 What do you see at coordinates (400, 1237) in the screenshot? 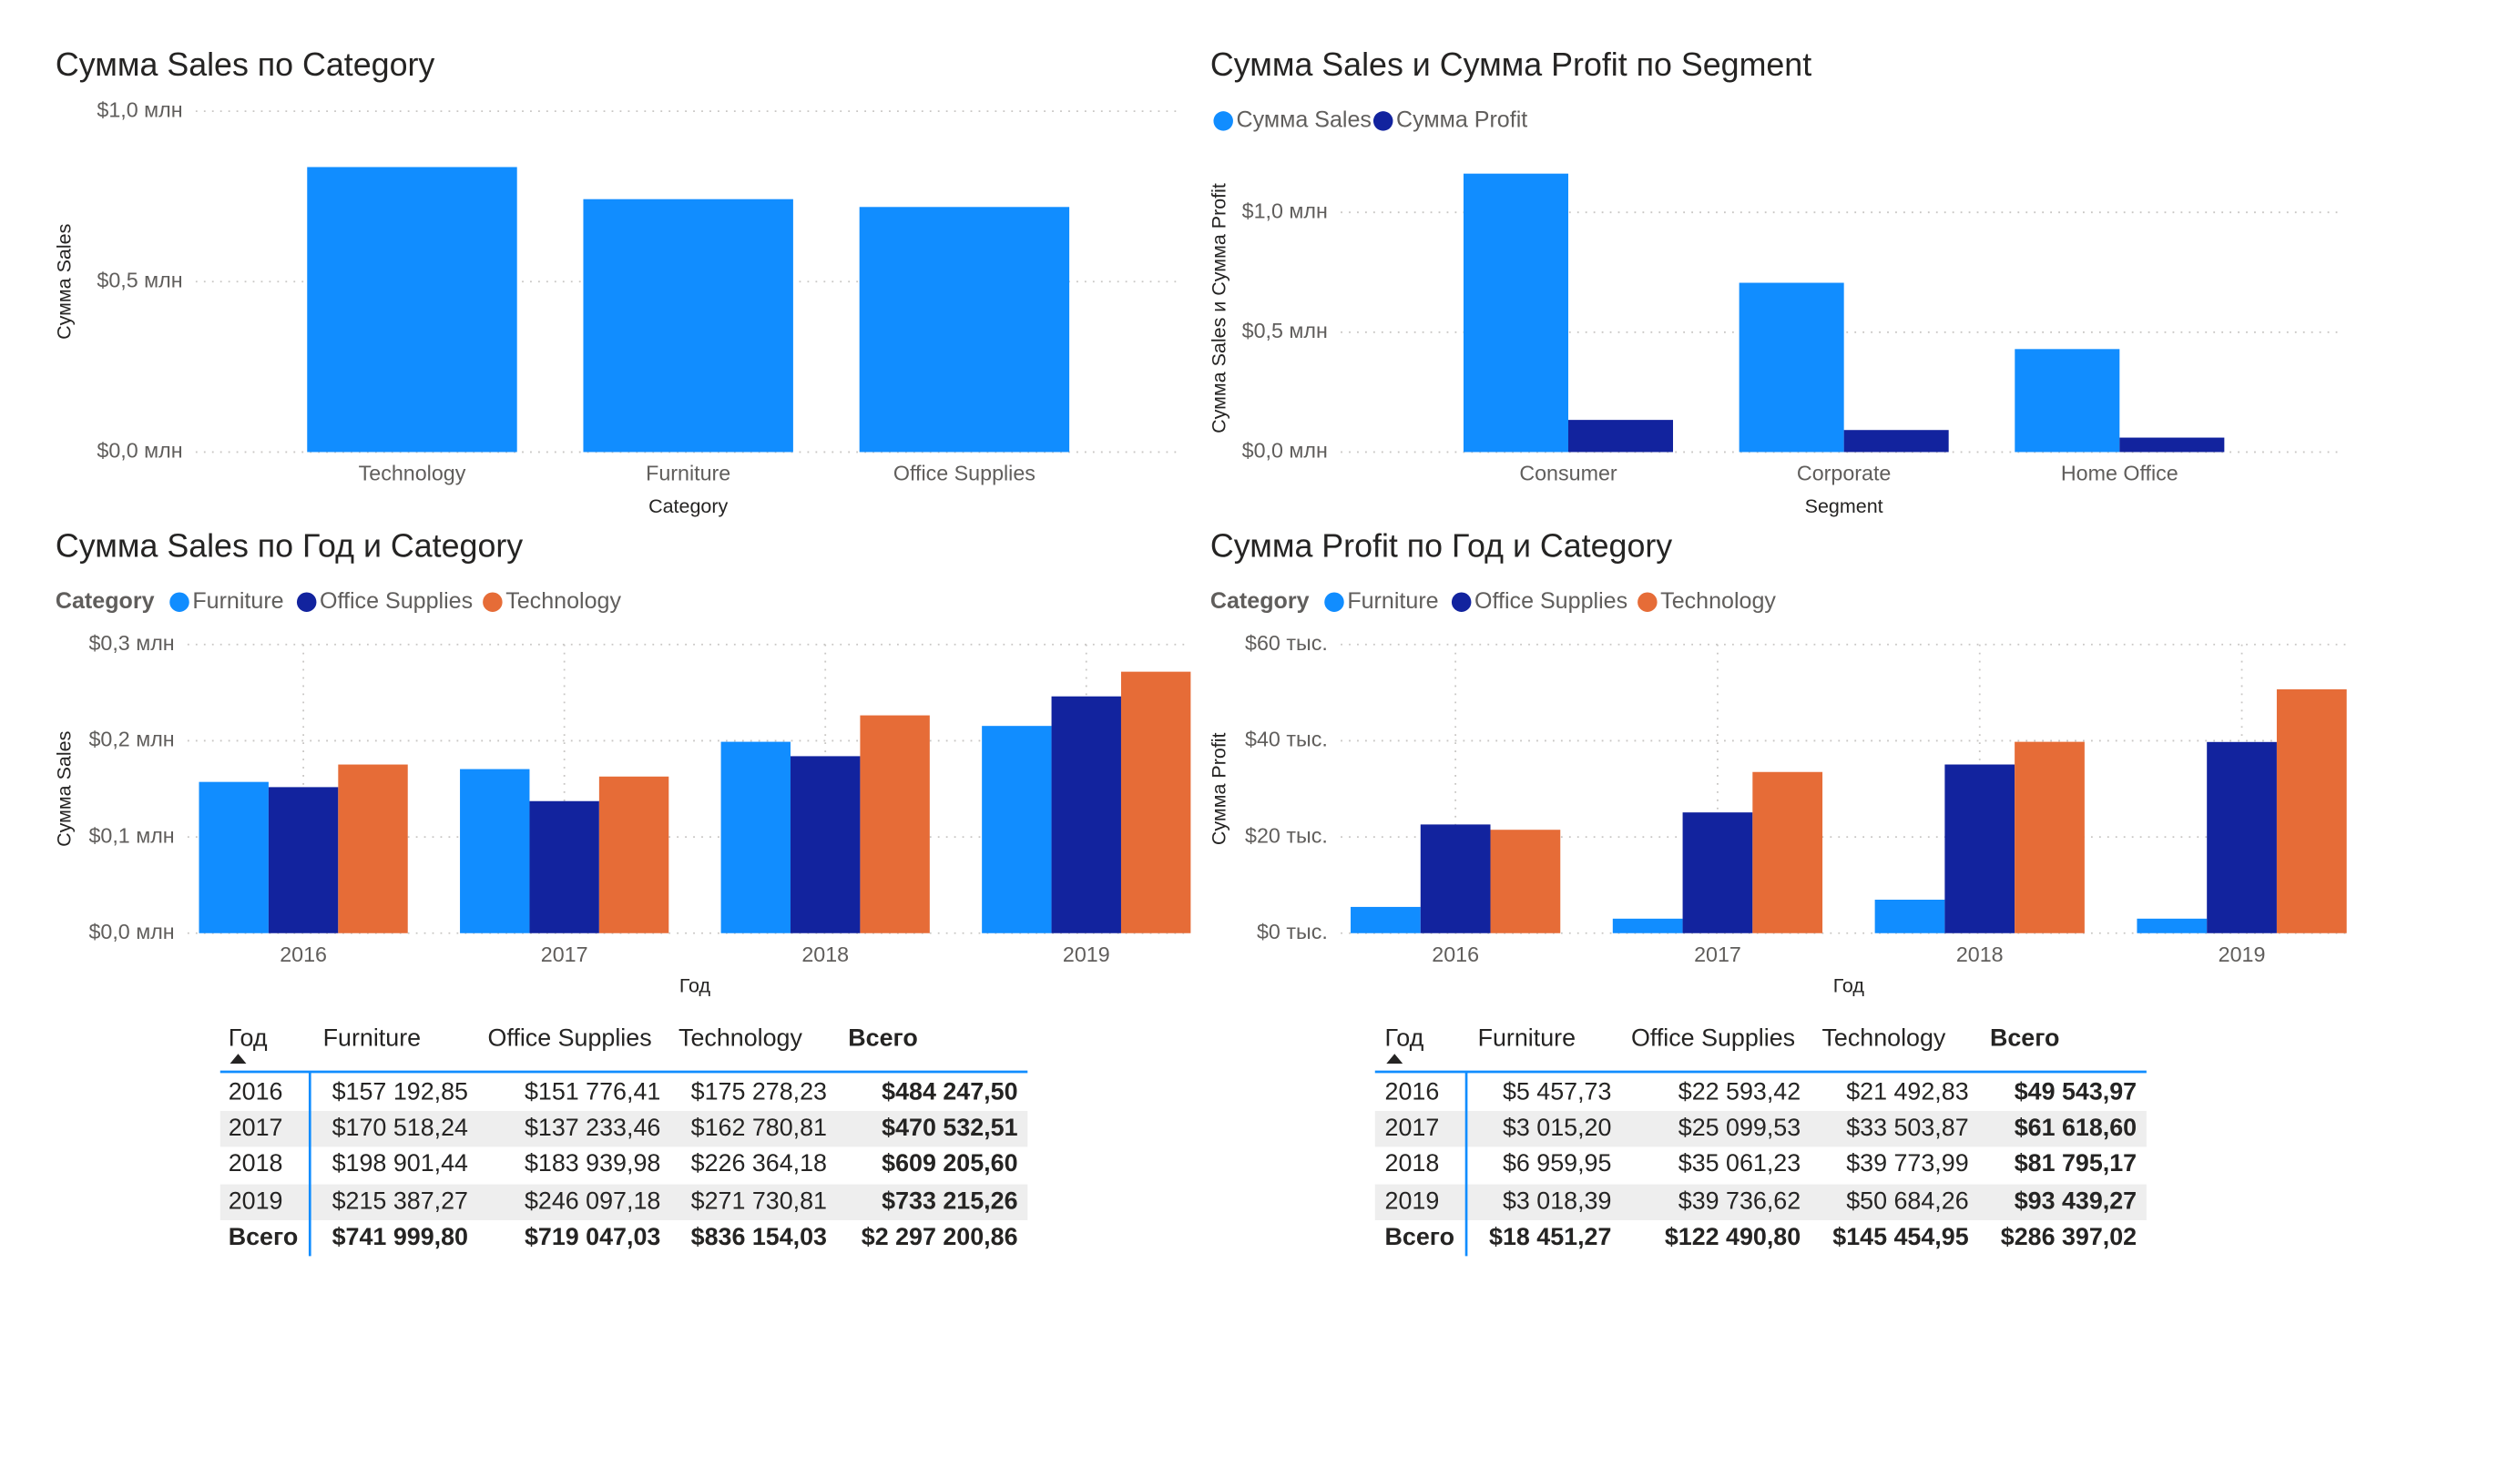
I see `total-cell: $741 999,80` at bounding box center [400, 1237].